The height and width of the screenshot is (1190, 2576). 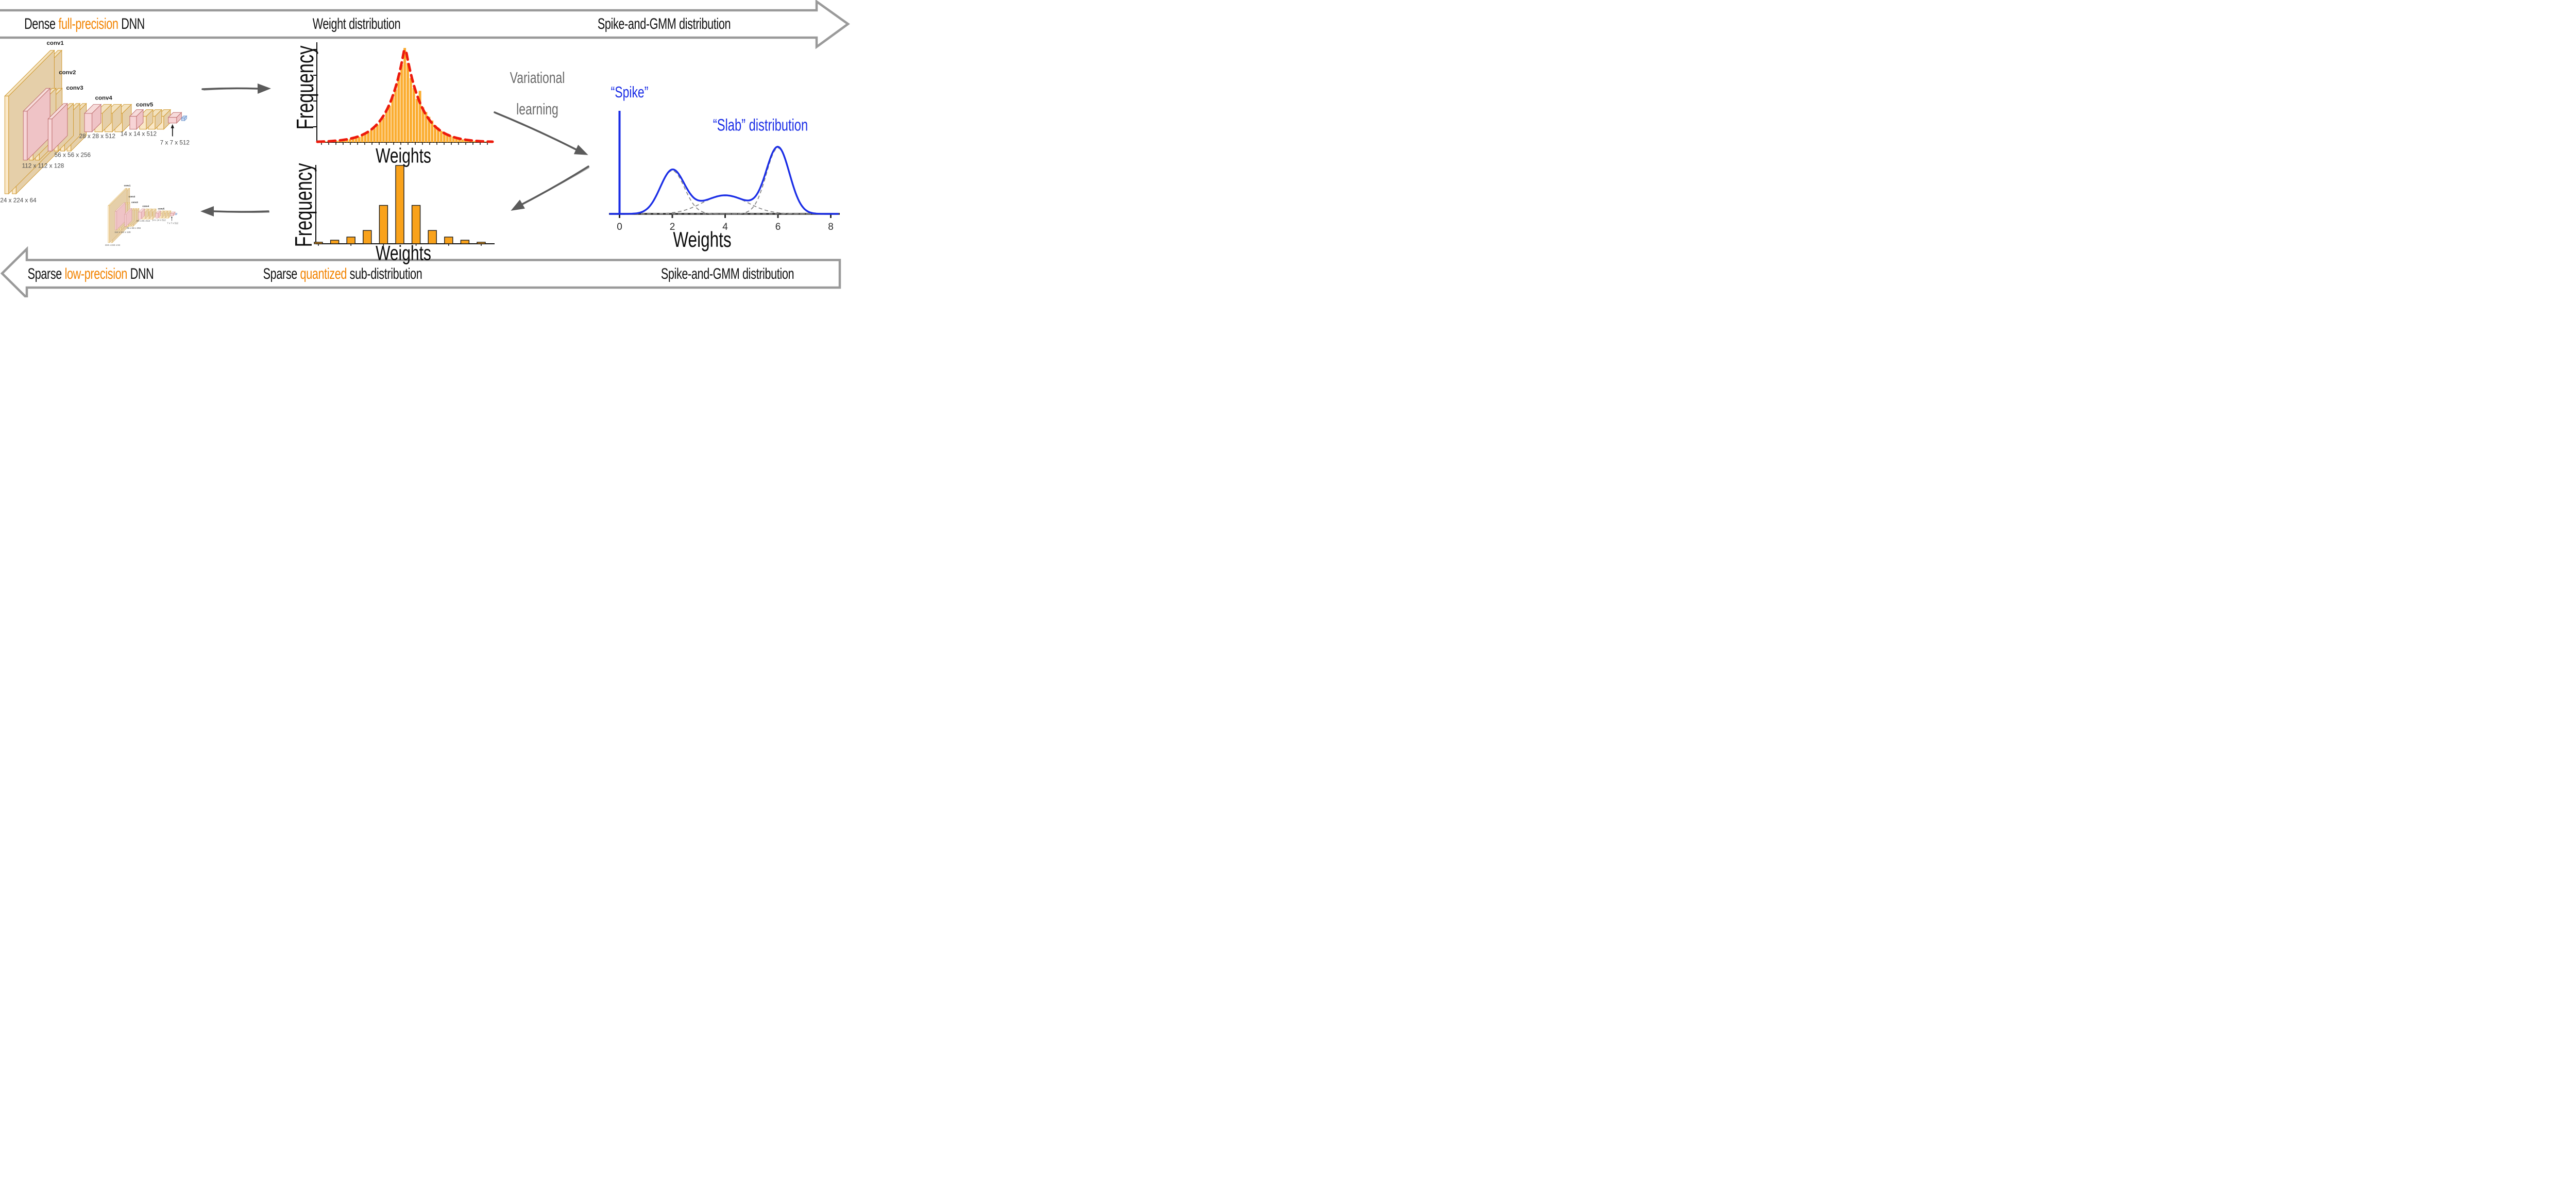 What do you see at coordinates (236, 88) in the screenshot?
I see `arrow-cnn-to-histogram` at bounding box center [236, 88].